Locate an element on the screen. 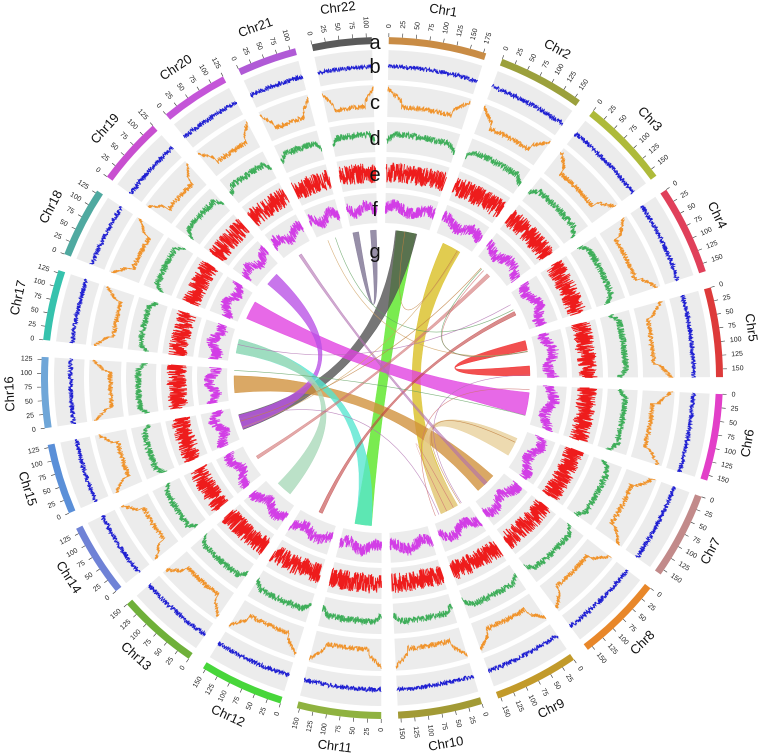 The height and width of the screenshot is (754, 760). tick-label-chr22-100: 100 is located at coordinates (365, 23).